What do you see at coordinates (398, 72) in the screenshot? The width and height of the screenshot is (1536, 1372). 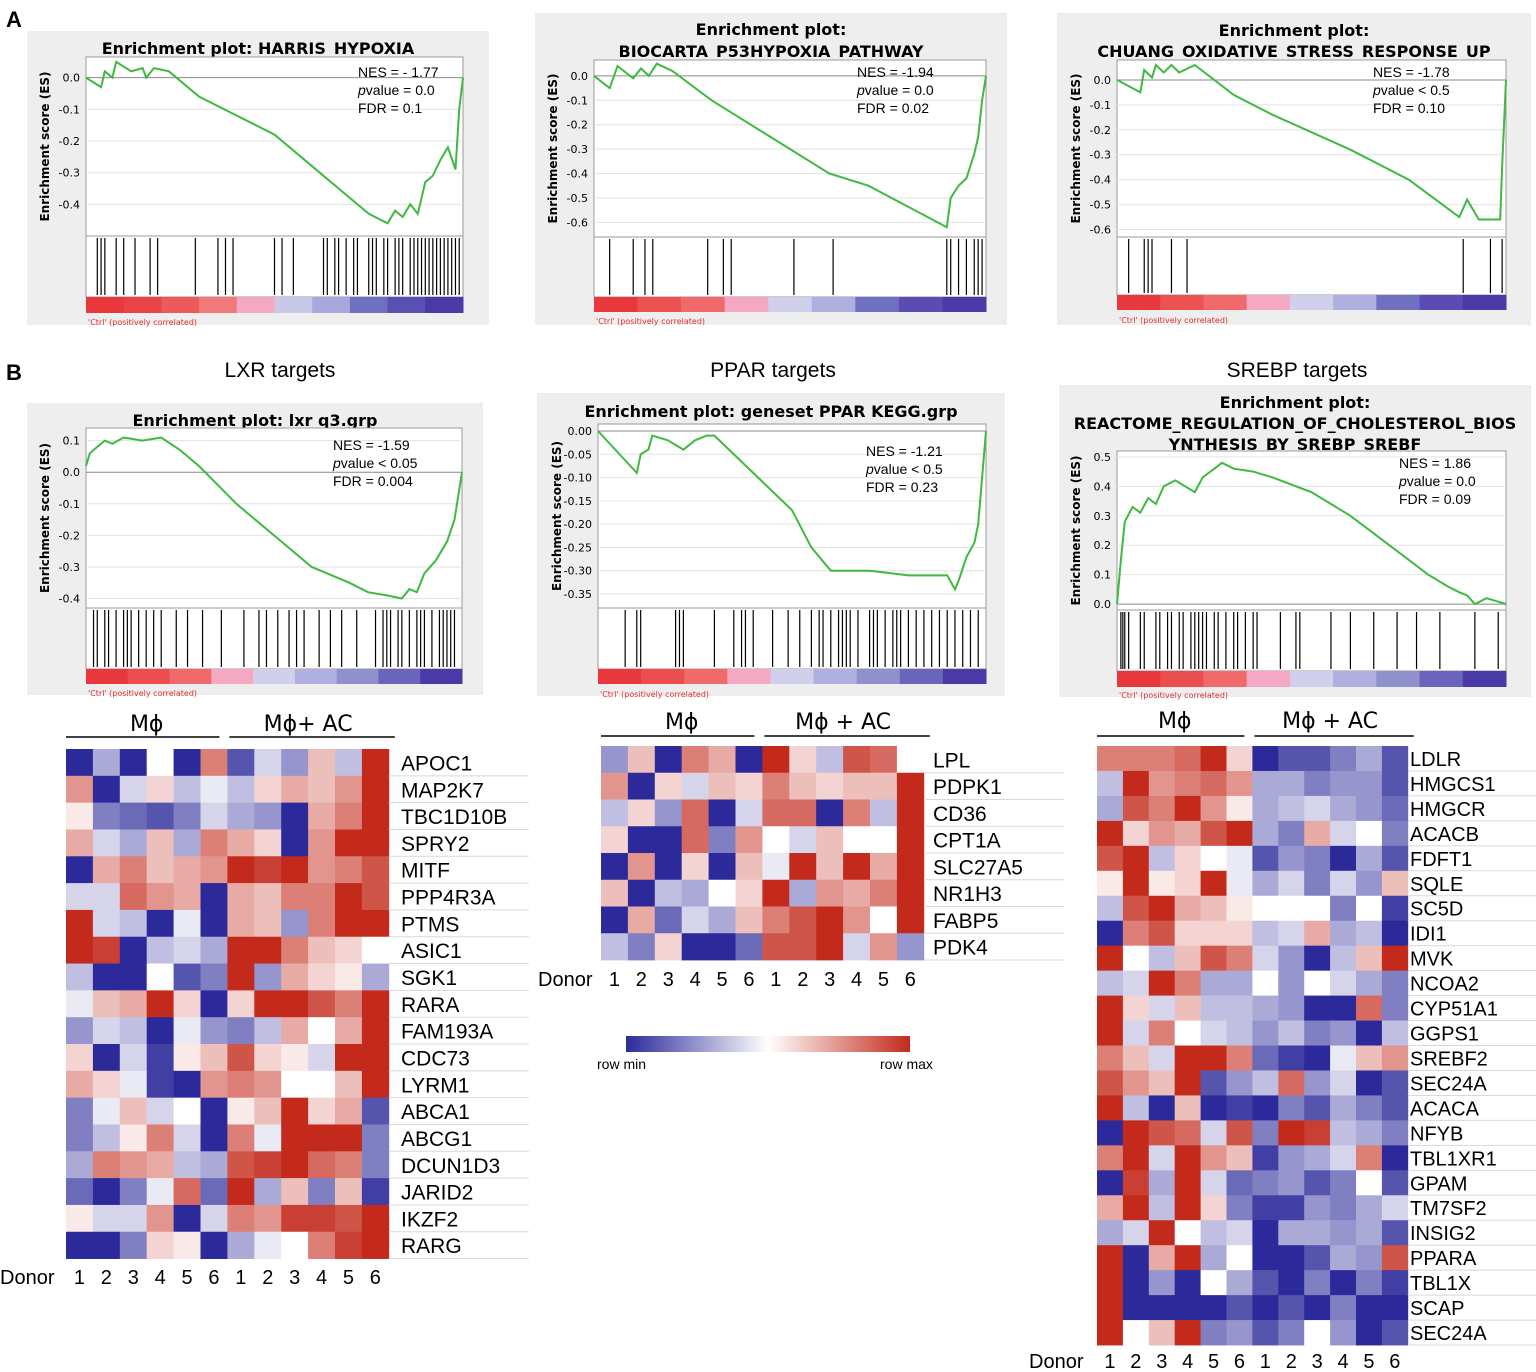 I see `stat-text: NES = - 1.77` at bounding box center [398, 72].